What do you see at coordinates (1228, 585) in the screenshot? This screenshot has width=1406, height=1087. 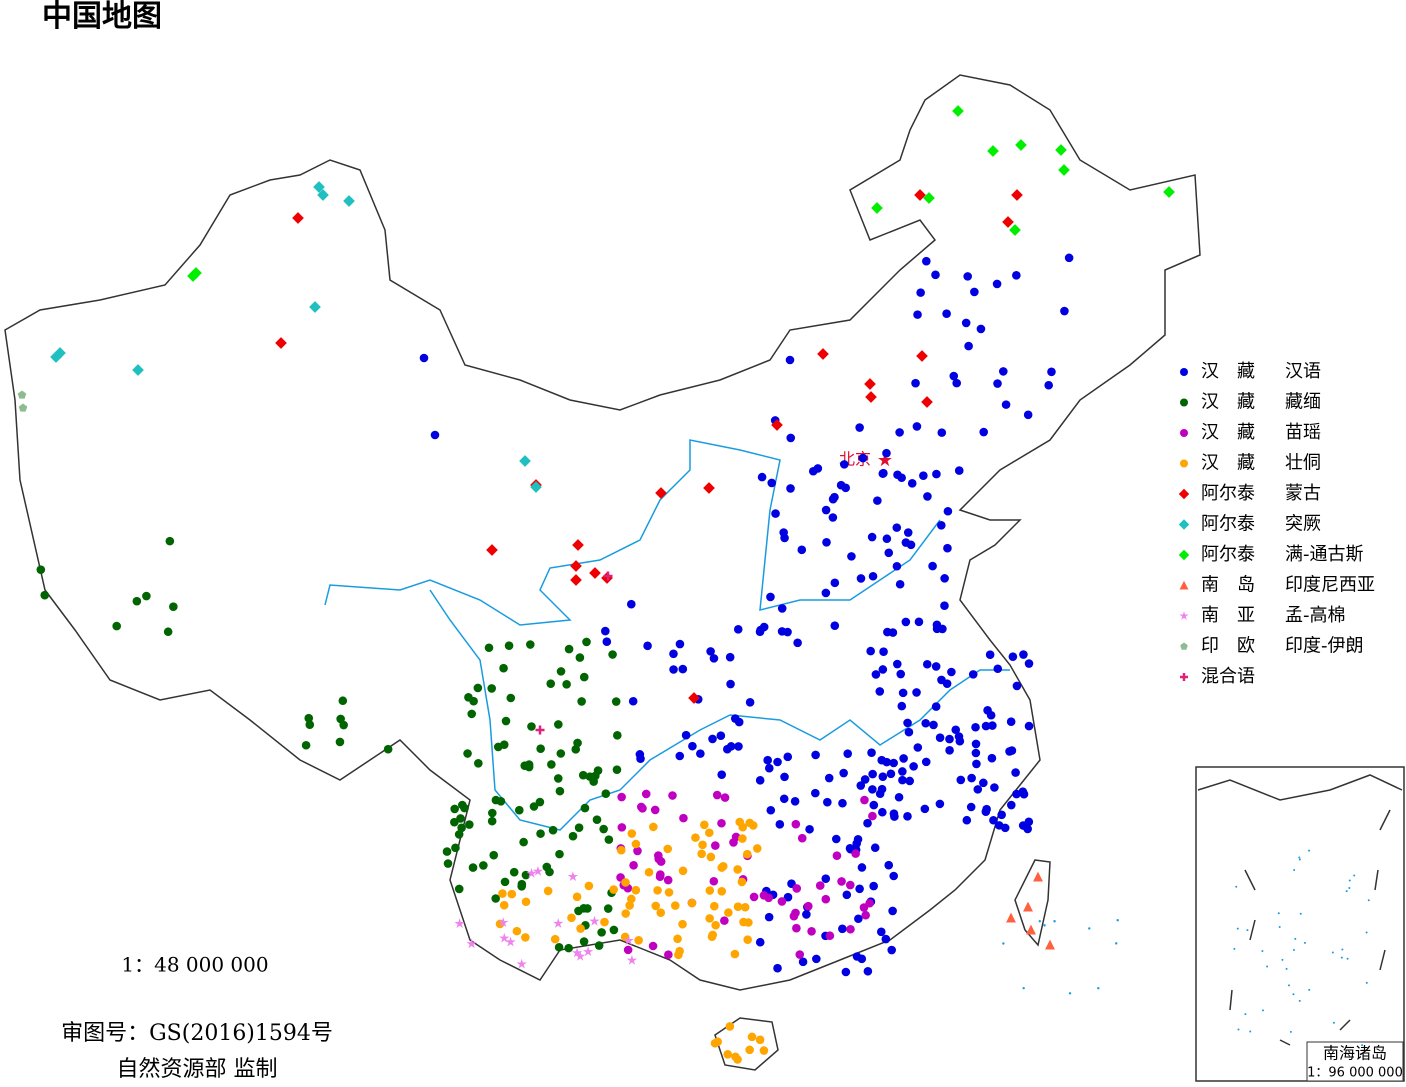 I see `legend-family: 南 岛` at bounding box center [1228, 585].